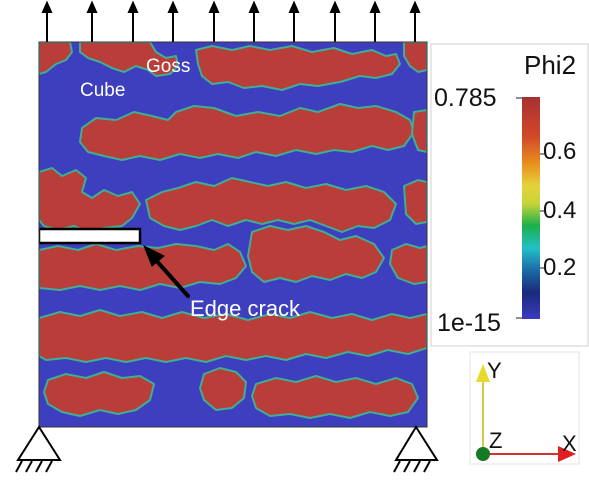 The height and width of the screenshot is (488, 589). Describe the element at coordinates (38, 449) in the screenshot. I see `left-support` at that location.